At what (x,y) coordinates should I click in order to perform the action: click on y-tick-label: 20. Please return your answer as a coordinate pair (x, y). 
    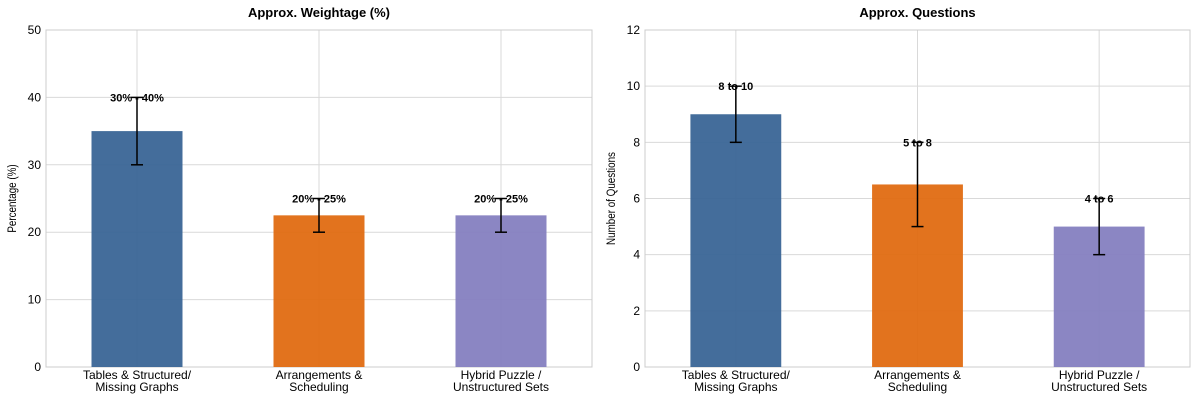
    Looking at the image, I should click on (35, 232).